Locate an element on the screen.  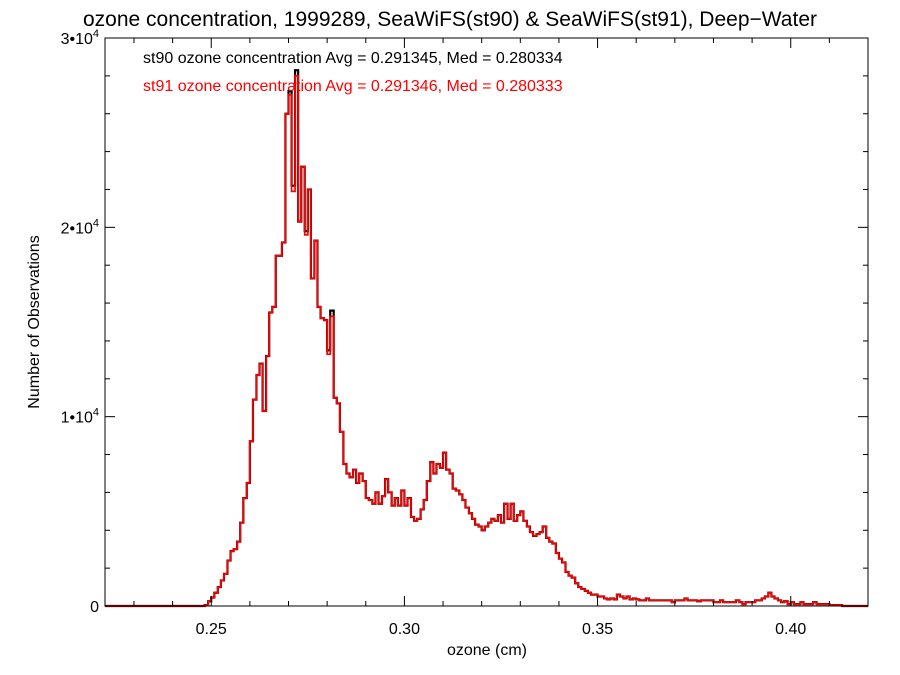
y-tick-label: 3•104 is located at coordinates (80, 38).